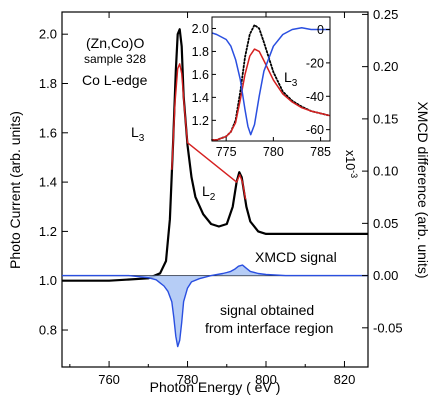 Image resolution: width=436 pixels, height=405 pixels. I want to click on inset-background, so click(271, 79).